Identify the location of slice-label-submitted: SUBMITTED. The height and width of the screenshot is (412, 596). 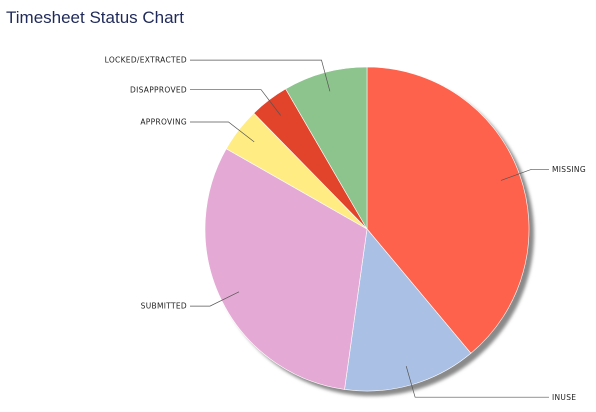
(164, 306).